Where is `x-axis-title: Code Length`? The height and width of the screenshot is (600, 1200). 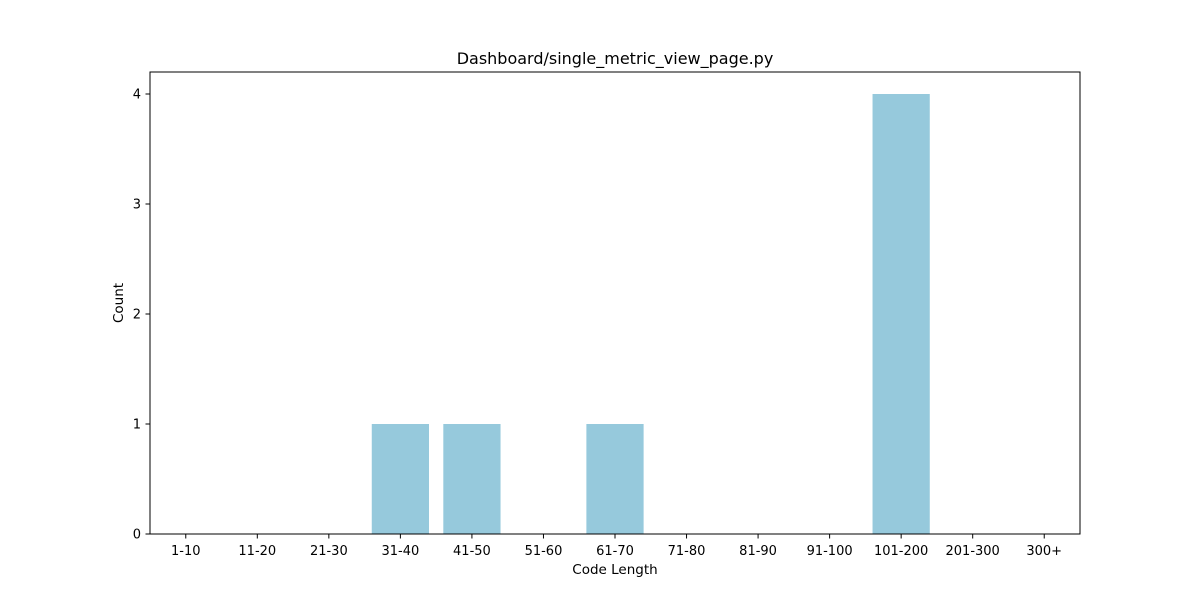 x-axis-title: Code Length is located at coordinates (614, 570).